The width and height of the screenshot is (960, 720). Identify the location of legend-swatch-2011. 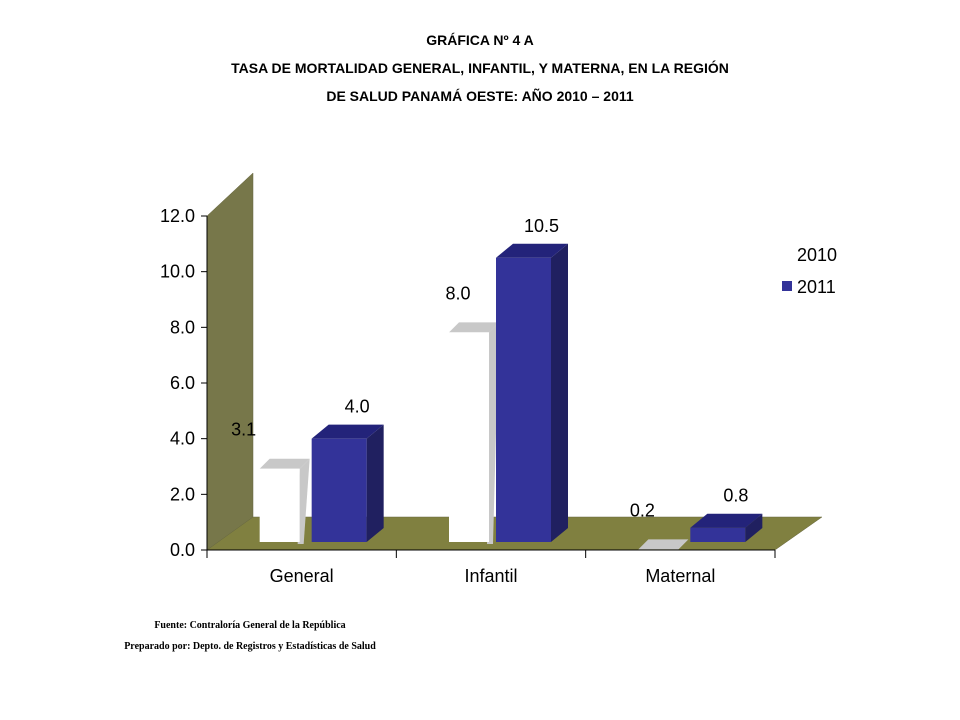
(787, 286).